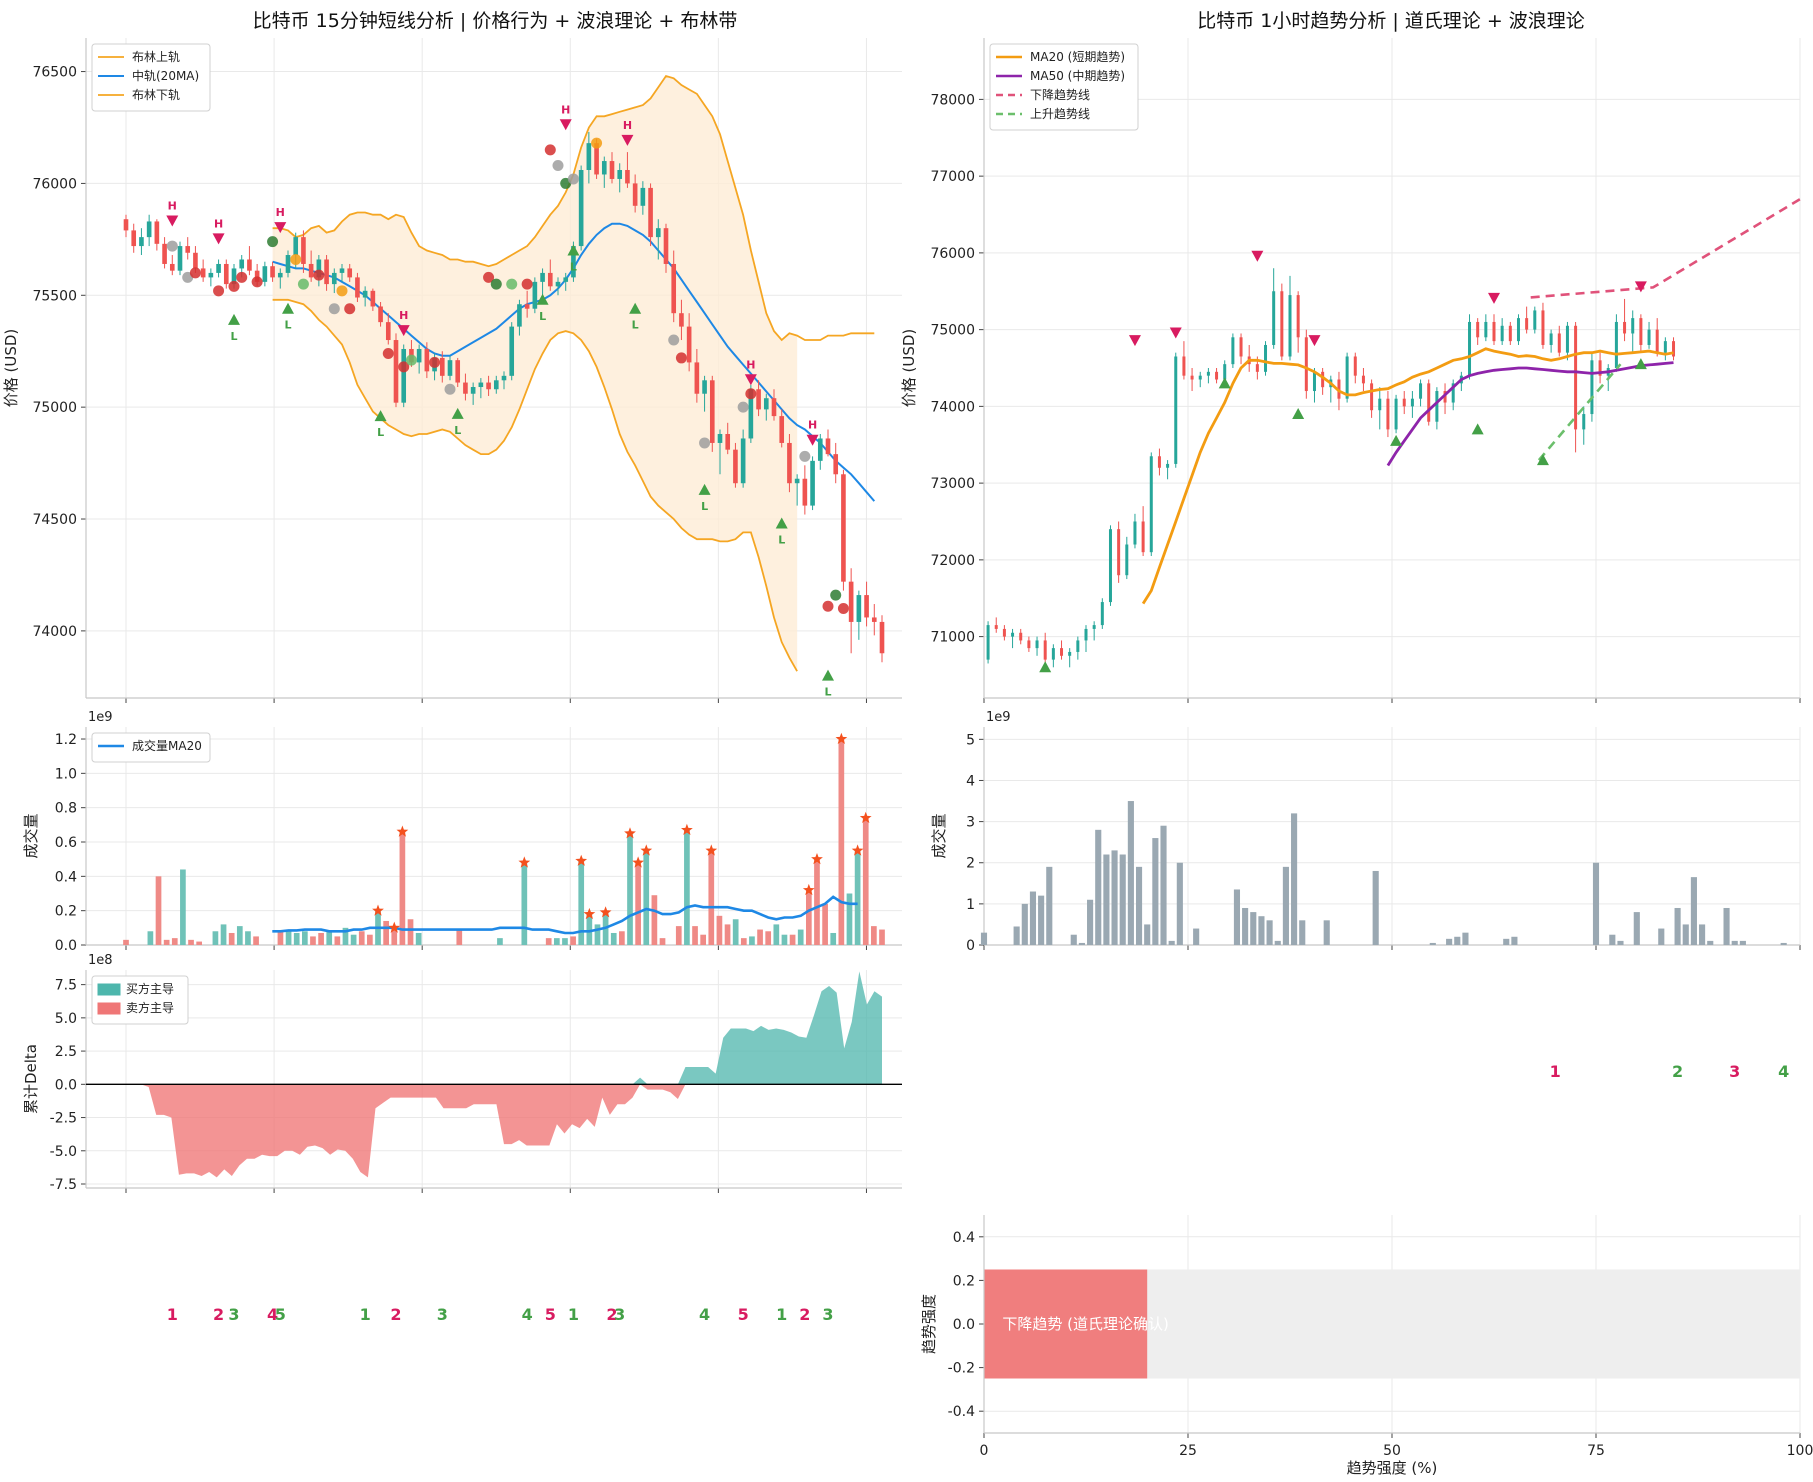  I want to click on m15-price-y-tick-label: 76000, so click(54, 184).